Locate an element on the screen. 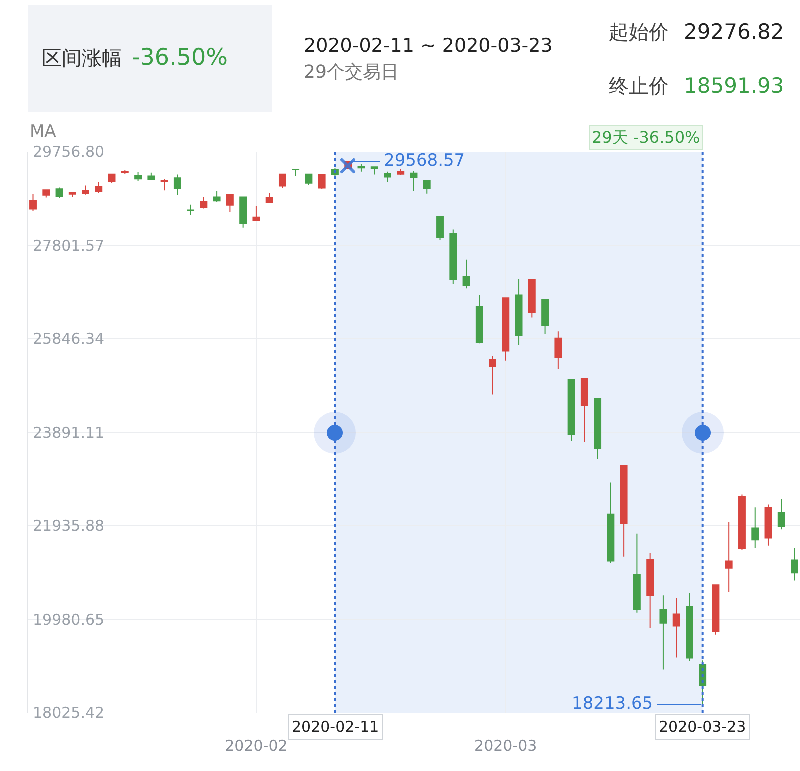 This screenshot has width=800, height=771. text: 29个交易日 is located at coordinates (351, 72).